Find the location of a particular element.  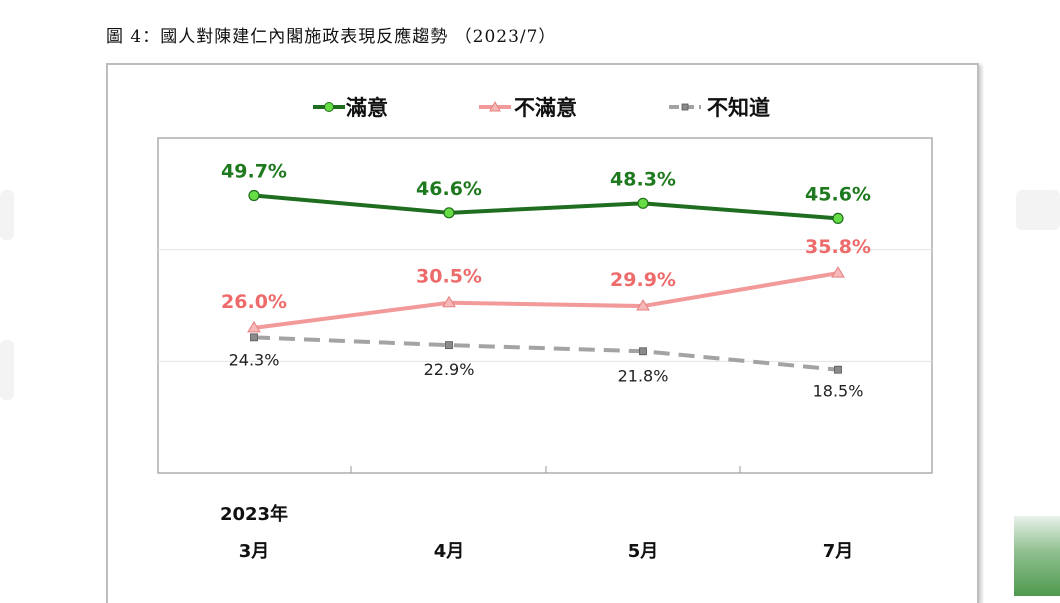

x-axis: 2023年 3月 4月 5月 7月 is located at coordinates (536, 532).